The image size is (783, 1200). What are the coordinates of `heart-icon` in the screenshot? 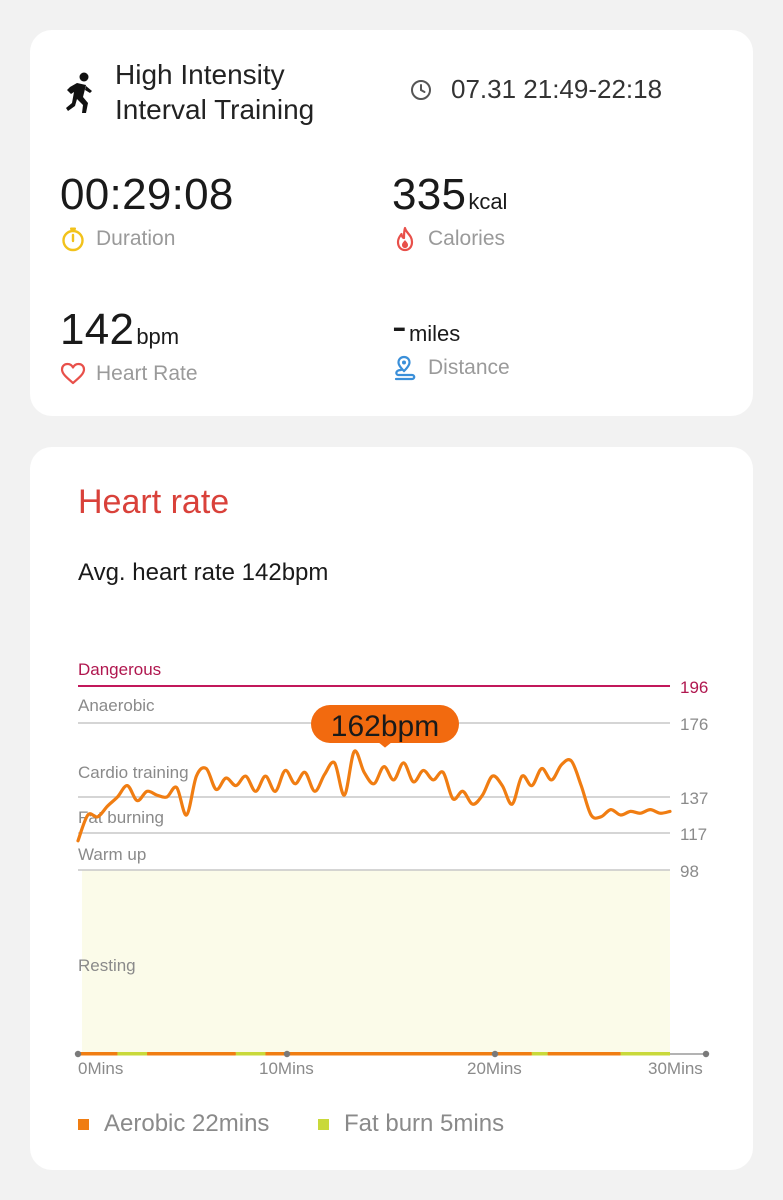 It's located at (73, 373).